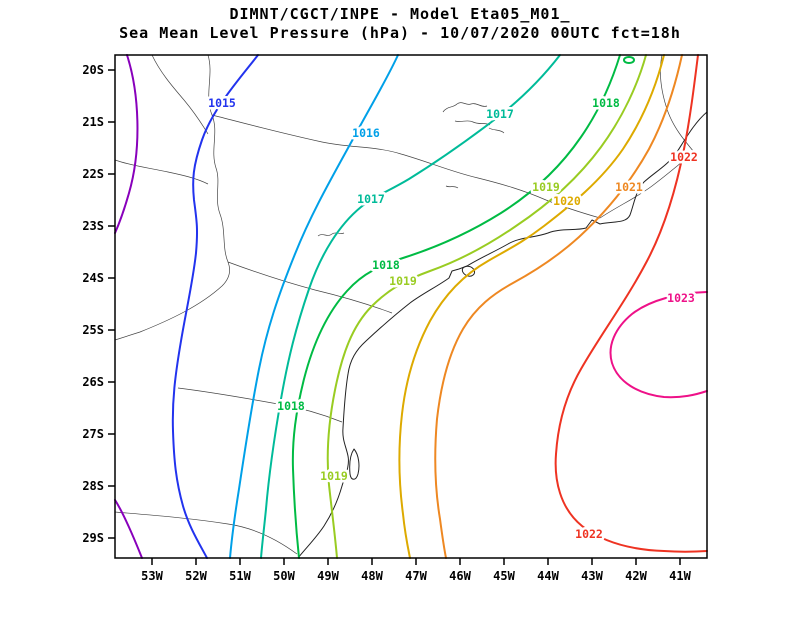 The width and height of the screenshot is (800, 618). I want to click on y-tick-label: 24S, so click(93, 278).